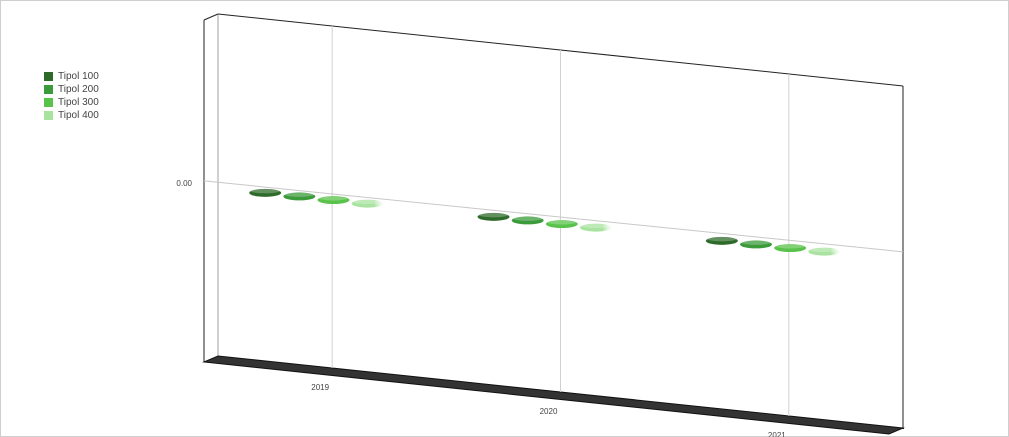 The height and width of the screenshot is (437, 1009). What do you see at coordinates (320, 387) in the screenshot?
I see `x-tick-label: 2019` at bounding box center [320, 387].